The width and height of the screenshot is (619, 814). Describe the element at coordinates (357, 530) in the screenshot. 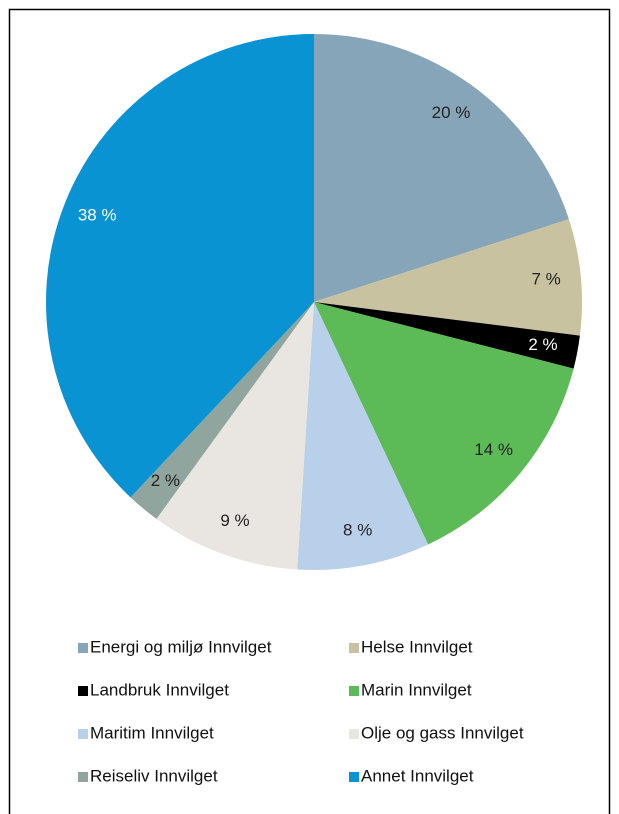

I see `value-label: 8 %` at that location.